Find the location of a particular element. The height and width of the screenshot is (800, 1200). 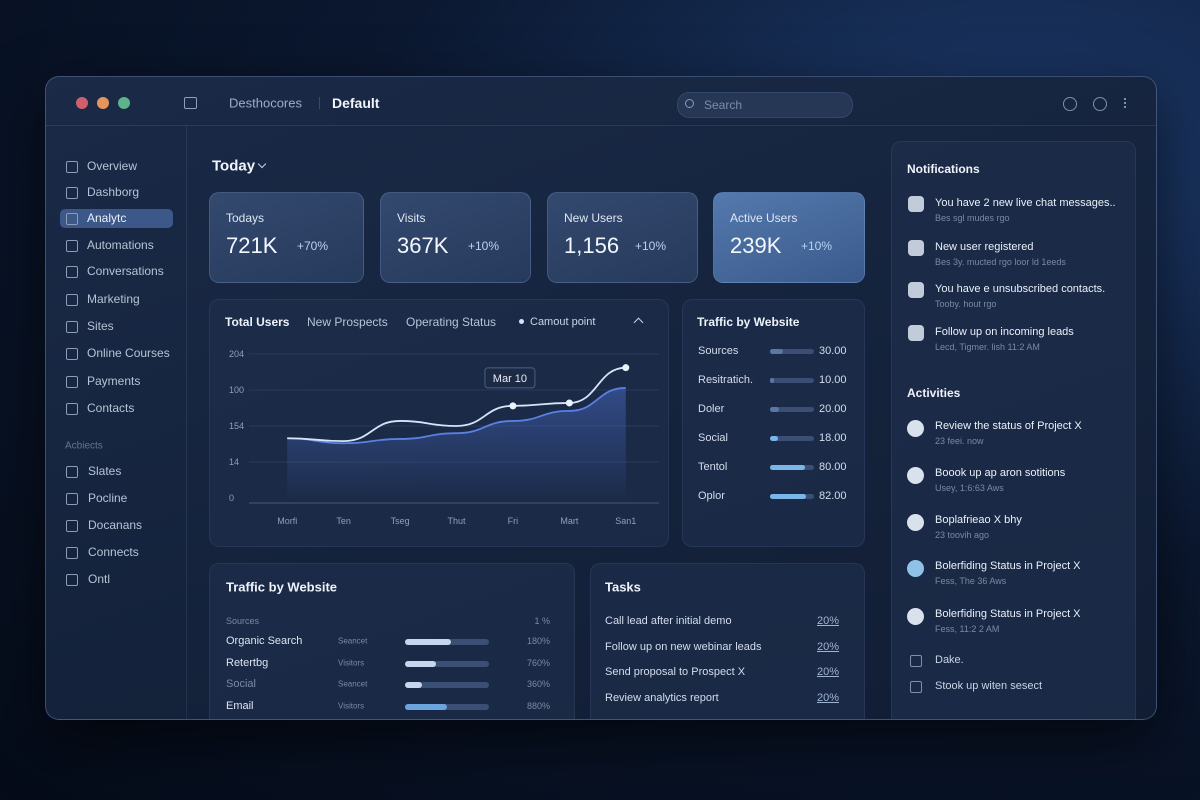

nav-item: Dashborg is located at coordinates (113, 192).